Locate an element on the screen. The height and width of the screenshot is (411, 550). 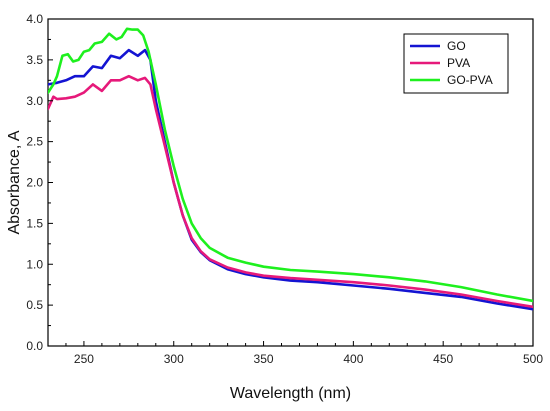
x-tick-label: 400 is located at coordinates (353, 359).